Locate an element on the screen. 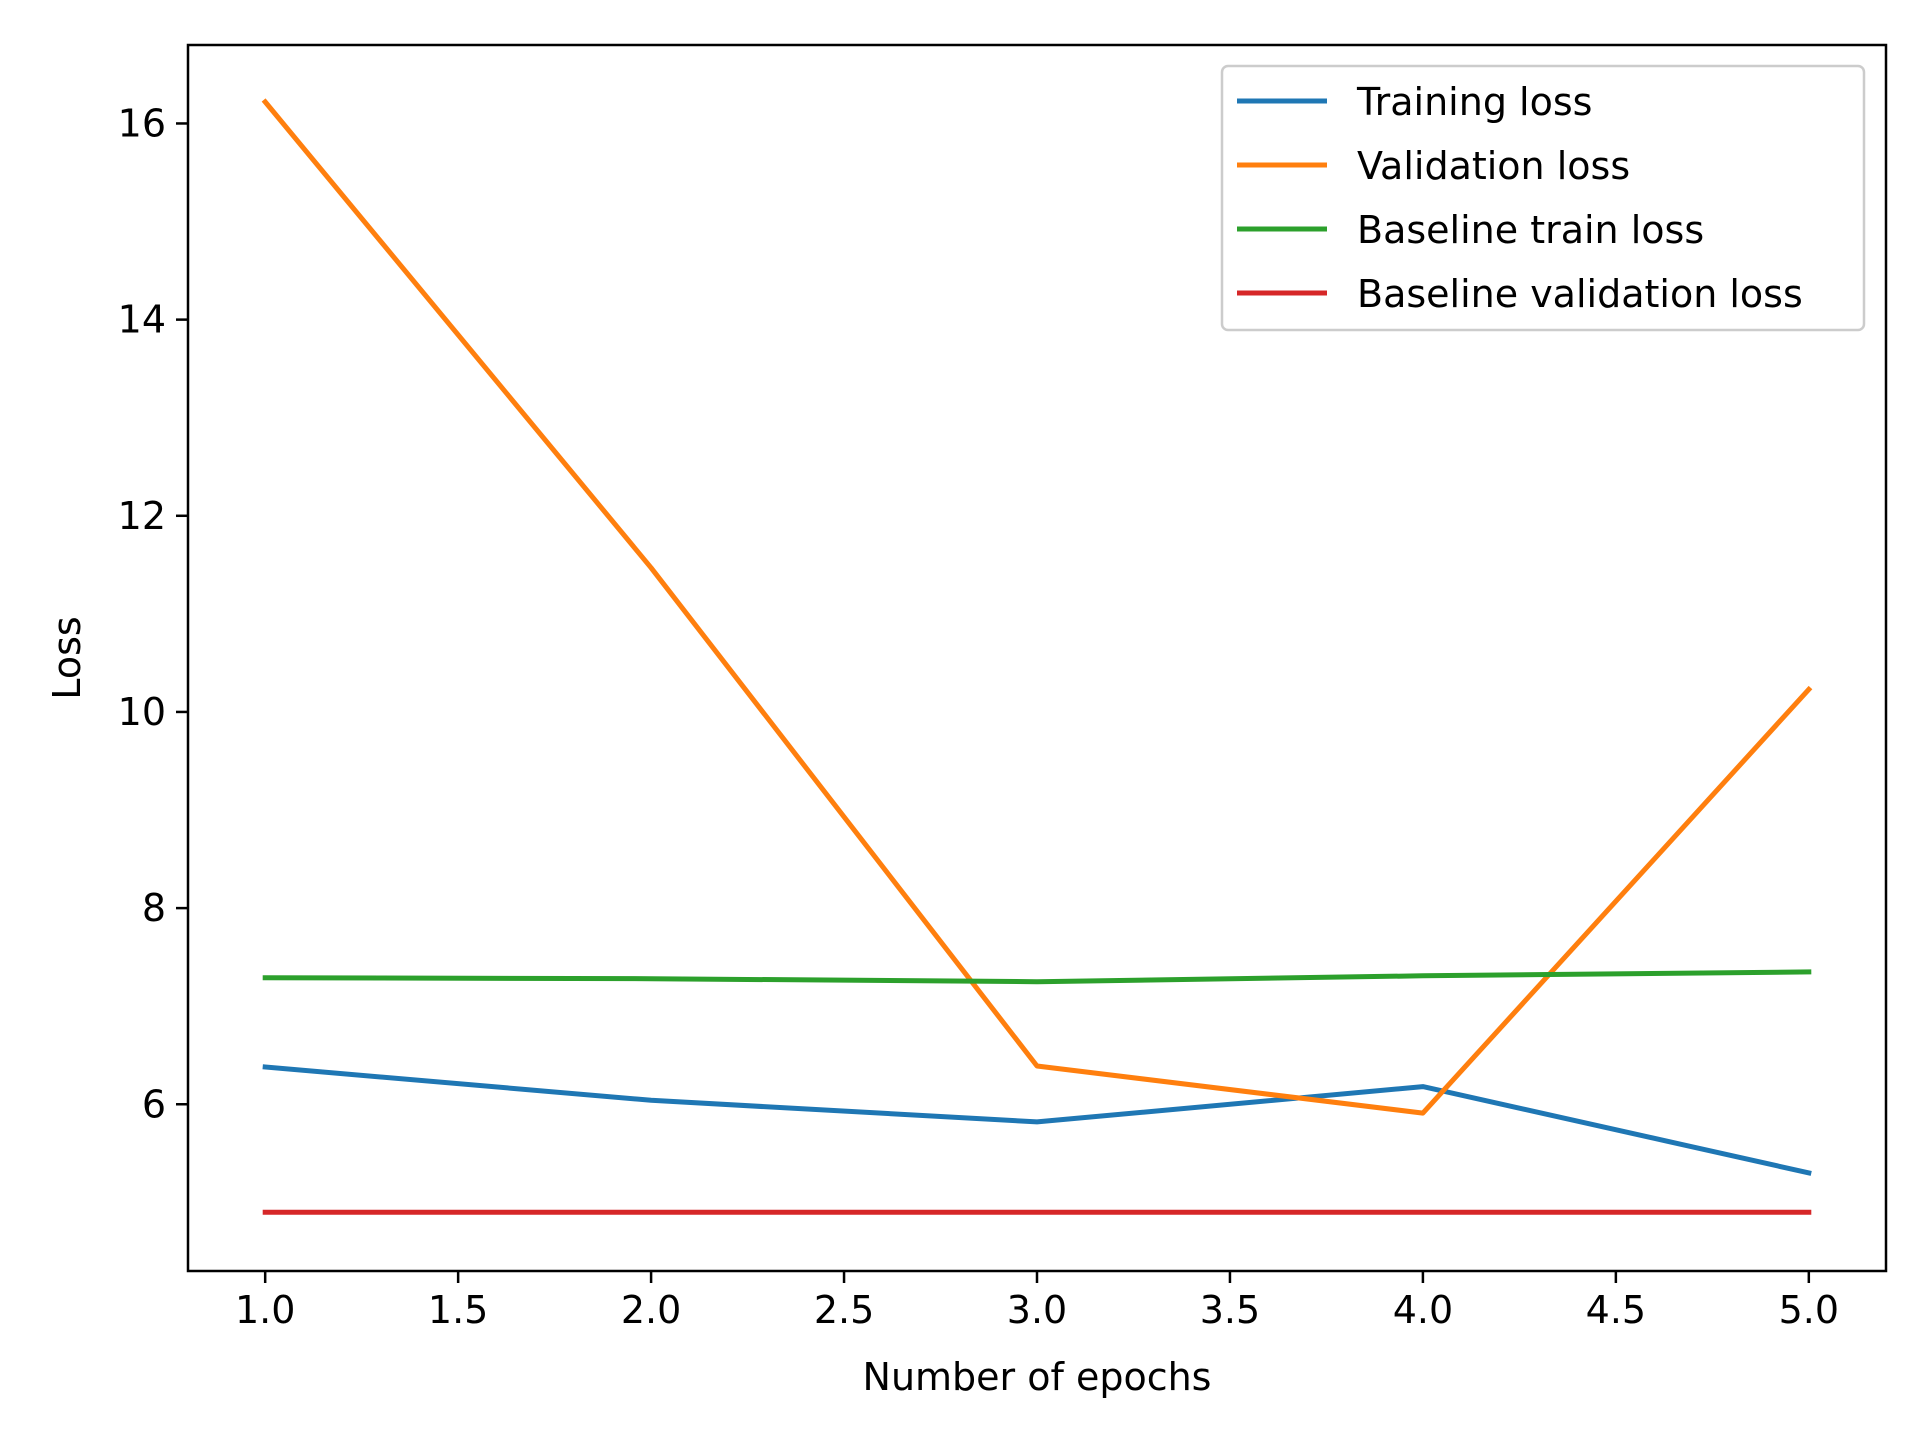  legend-label-1: Validation loss is located at coordinates (1493, 166).